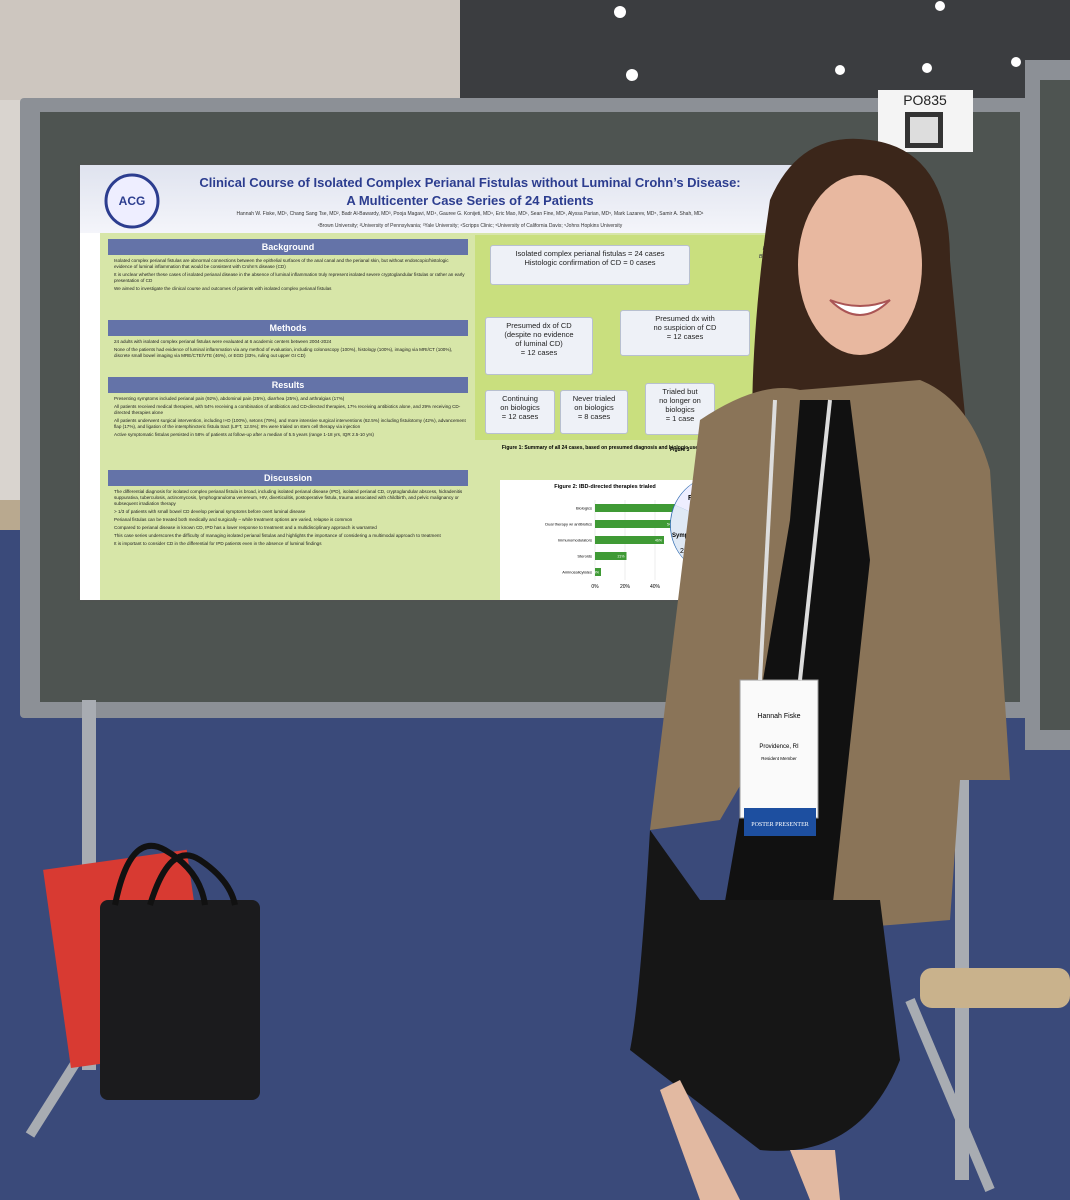  I want to click on contact-line: Brown University Internal, so click(789, 257).